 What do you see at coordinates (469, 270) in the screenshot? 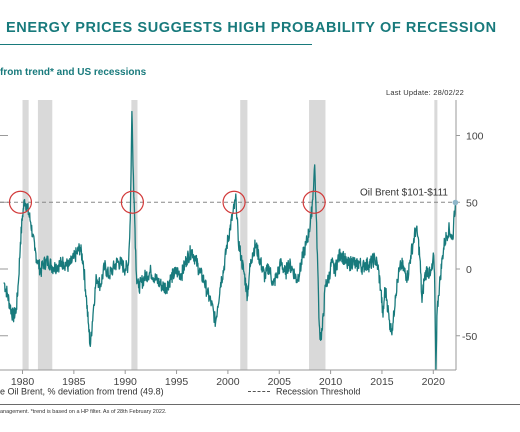
I see `y-tick-label: 0` at bounding box center [469, 270].